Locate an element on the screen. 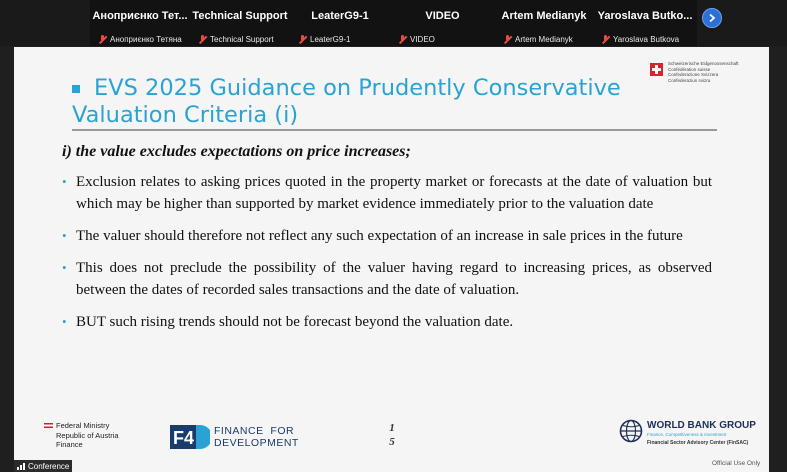 The height and width of the screenshot is (472, 787). participant-name: VIDEO is located at coordinates (442, 16).